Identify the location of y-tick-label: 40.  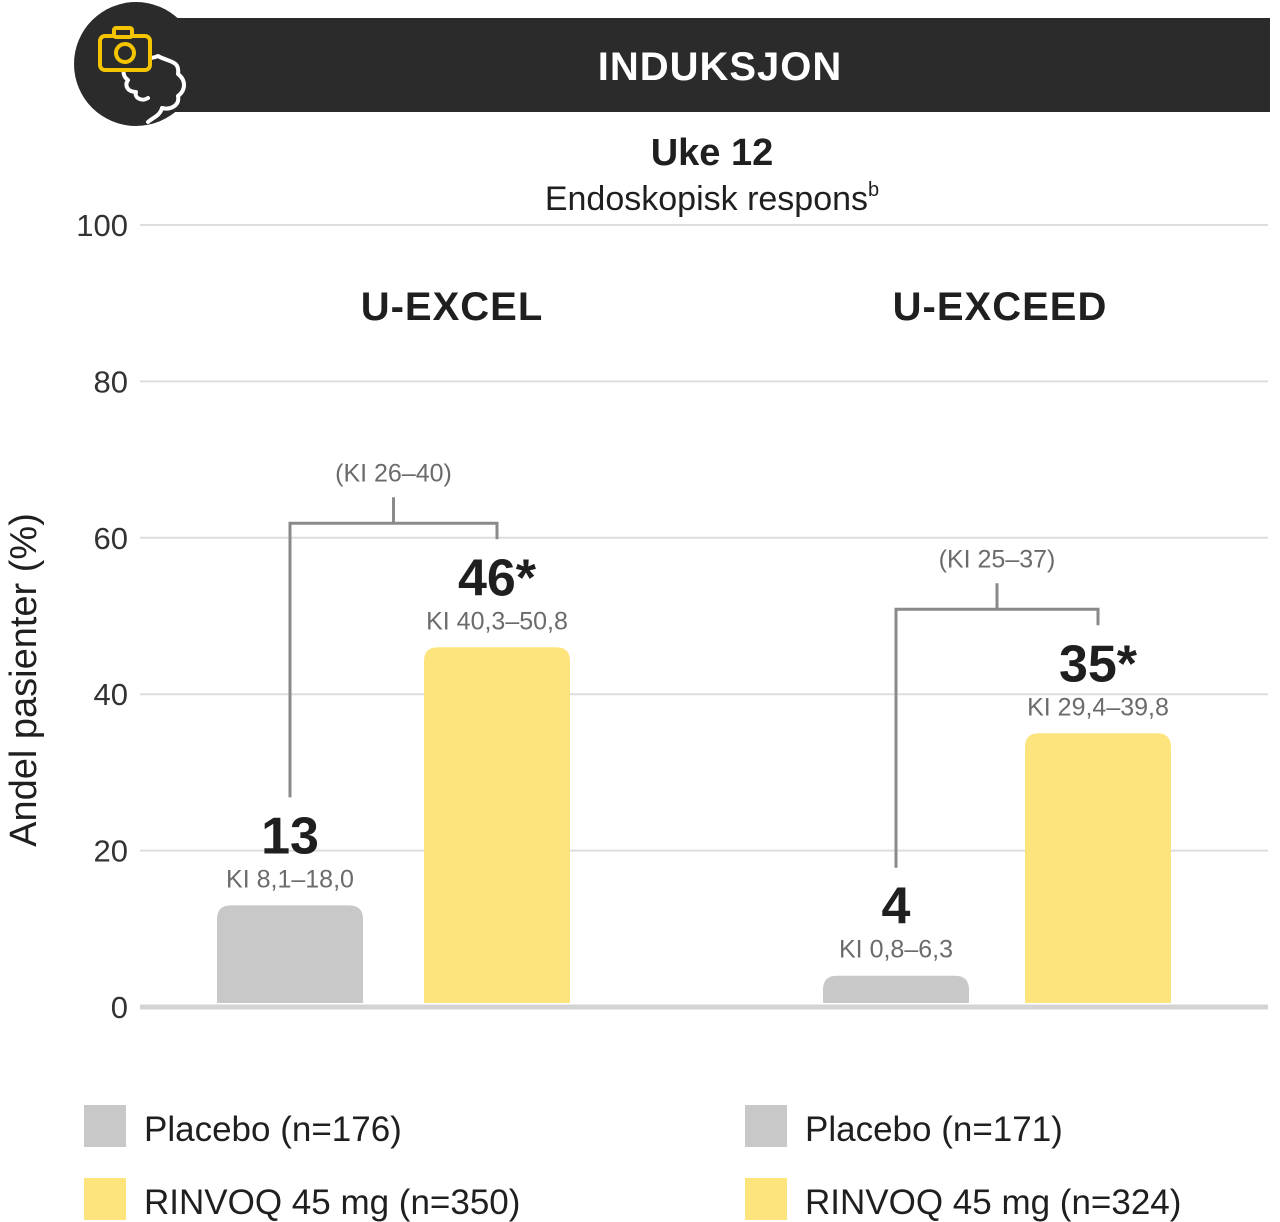
(111, 694).